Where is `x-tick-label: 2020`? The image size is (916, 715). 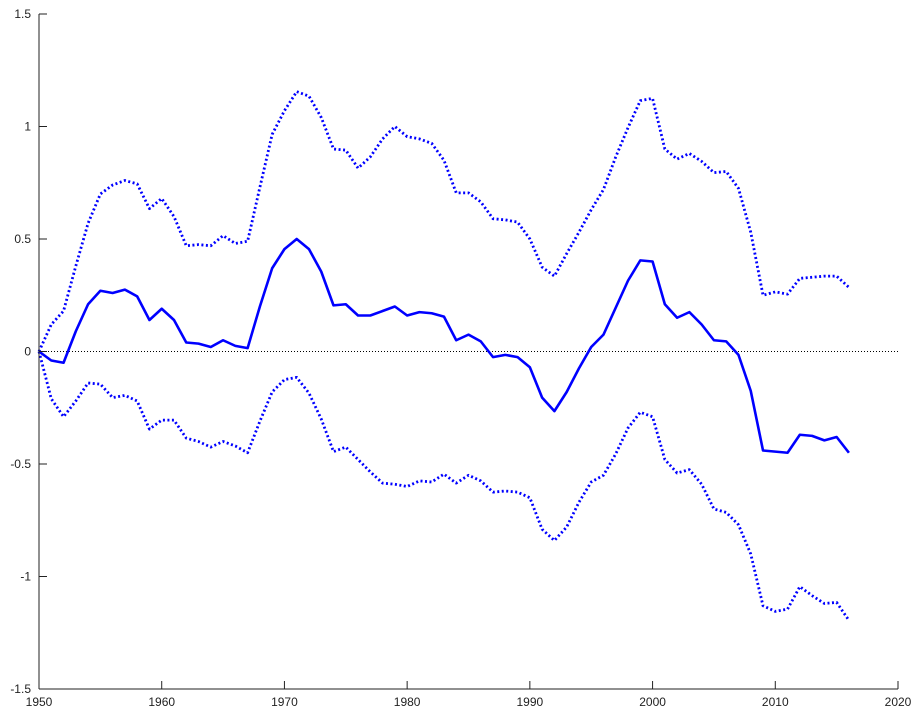 x-tick-label: 2020 is located at coordinates (898, 702).